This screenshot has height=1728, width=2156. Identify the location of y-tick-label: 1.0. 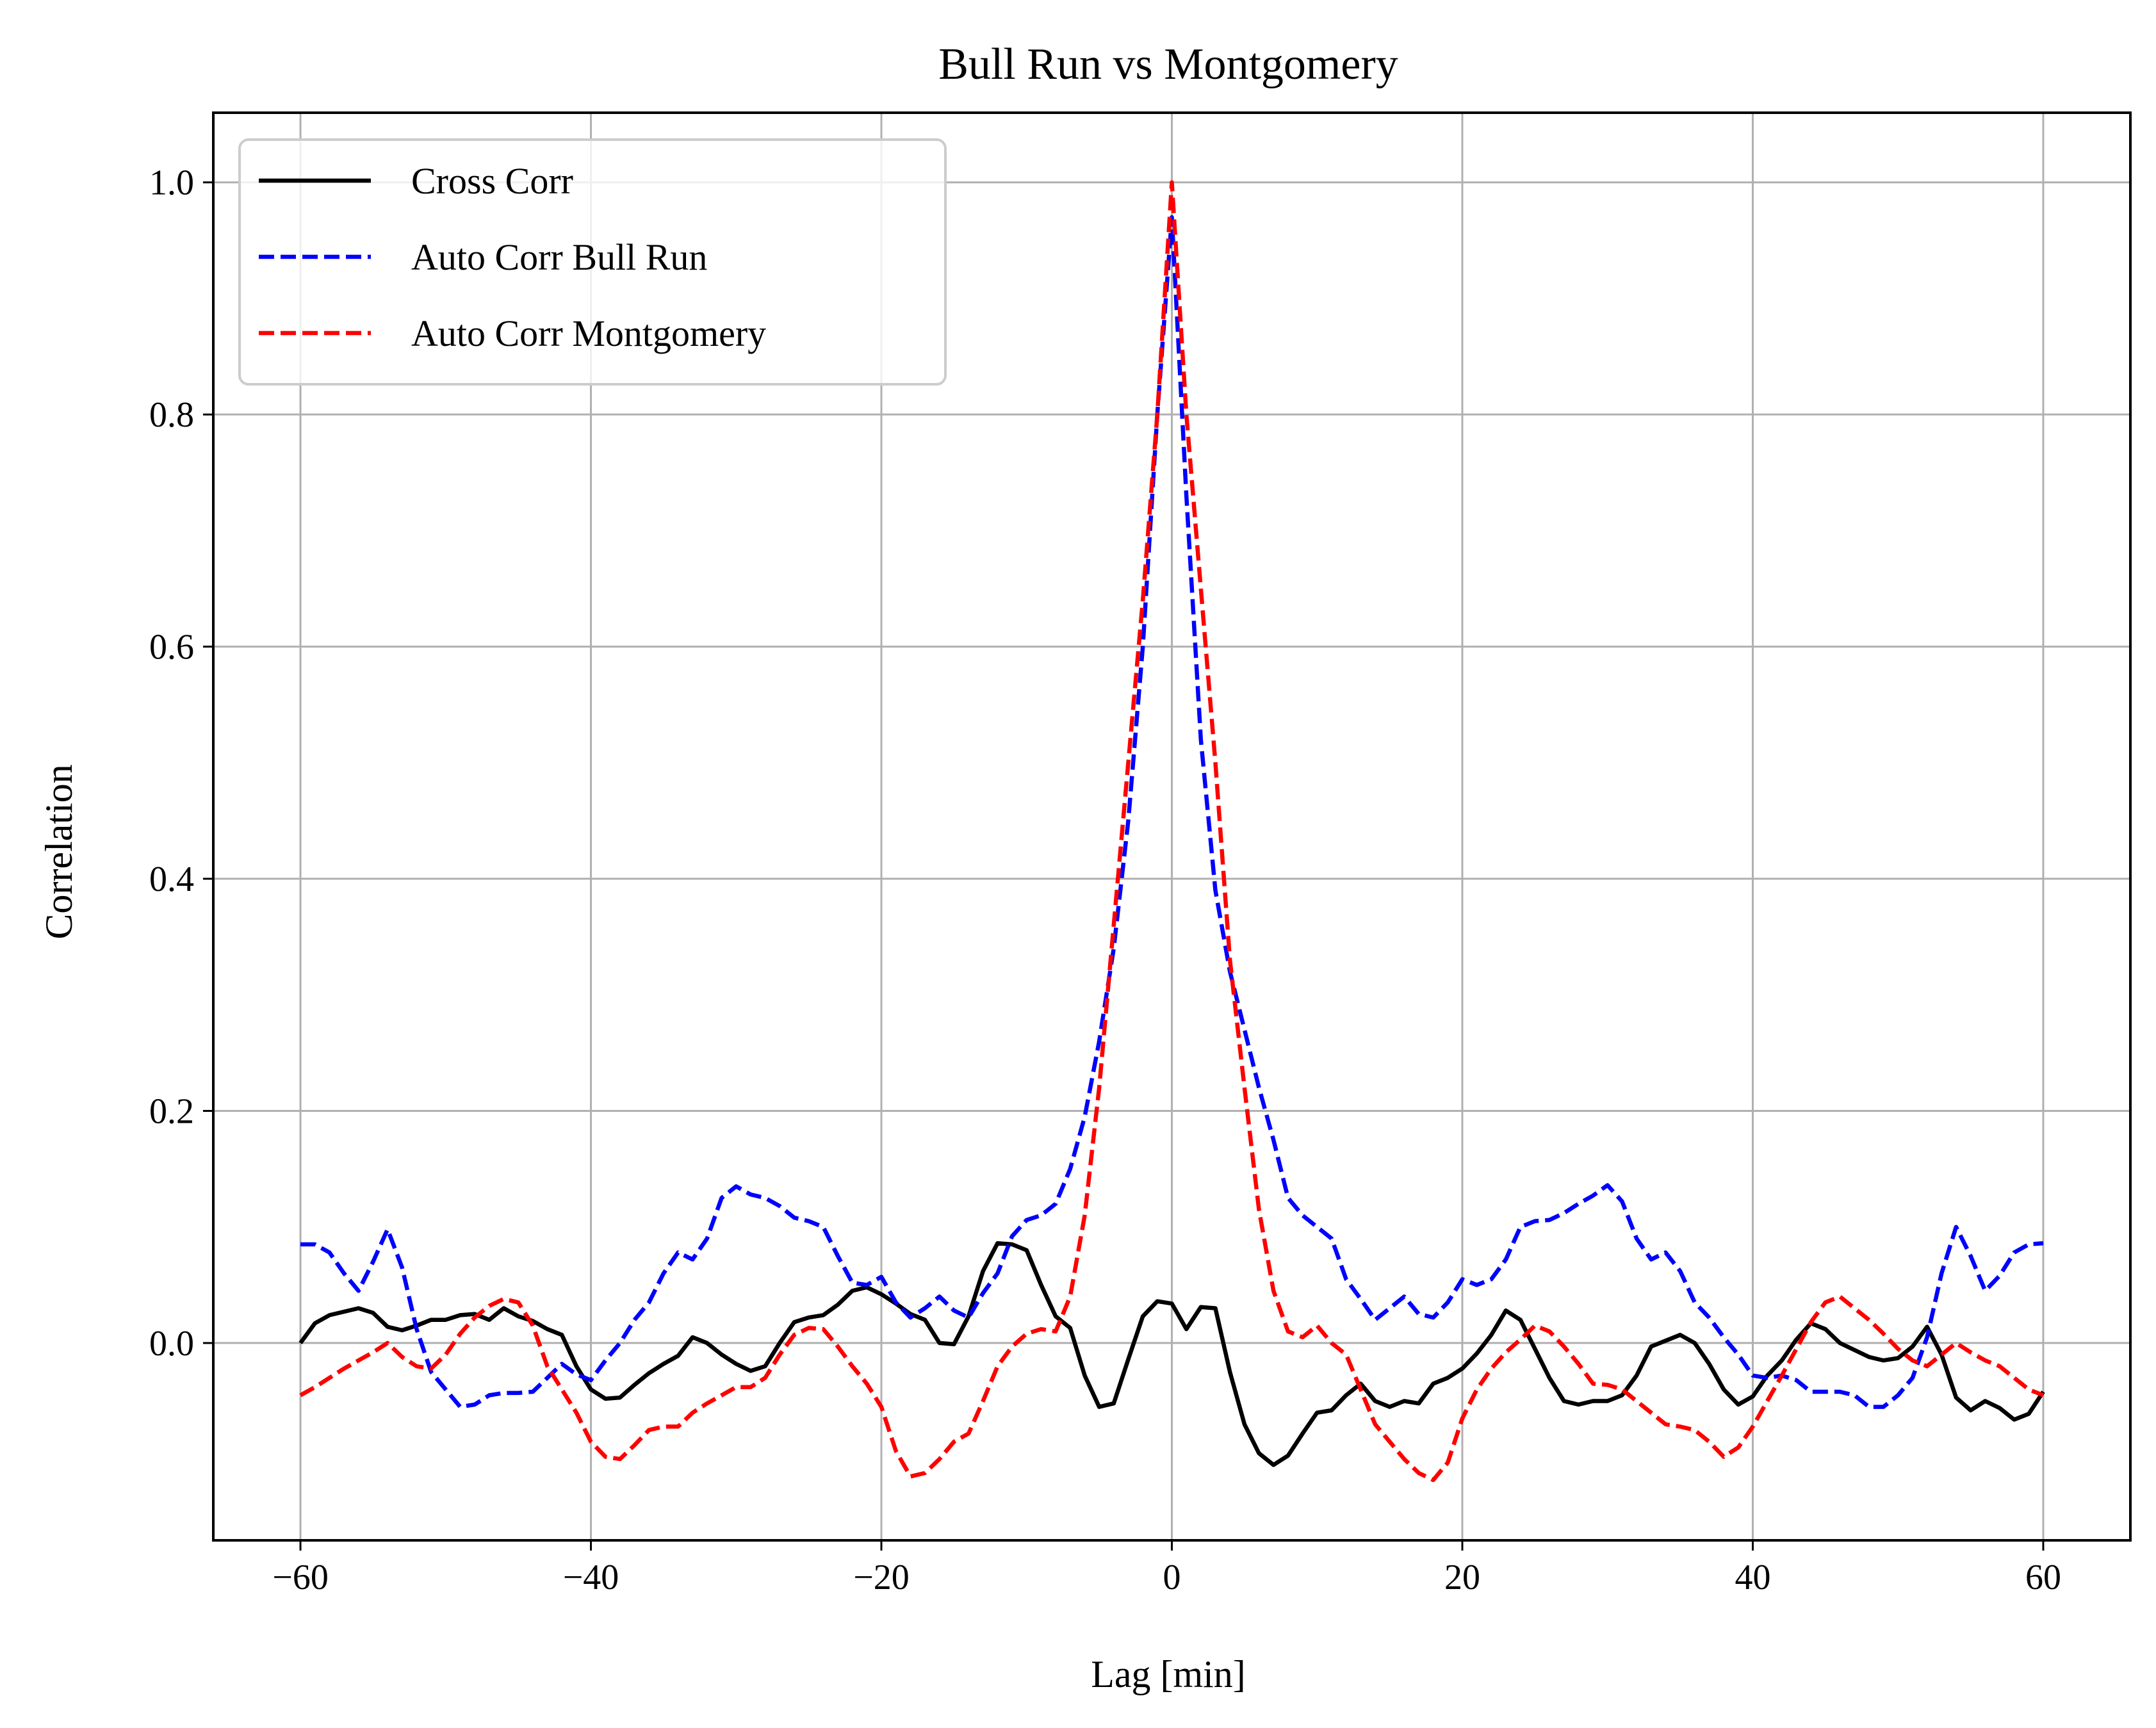
(171, 183).